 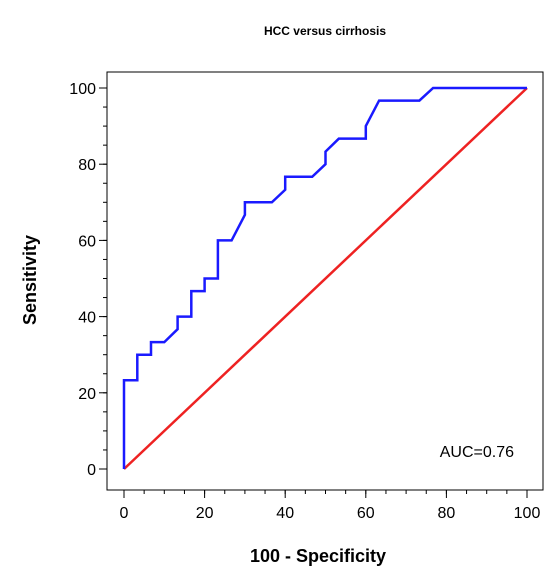 What do you see at coordinates (87, 241) in the screenshot?
I see `y-tick-label: 60` at bounding box center [87, 241].